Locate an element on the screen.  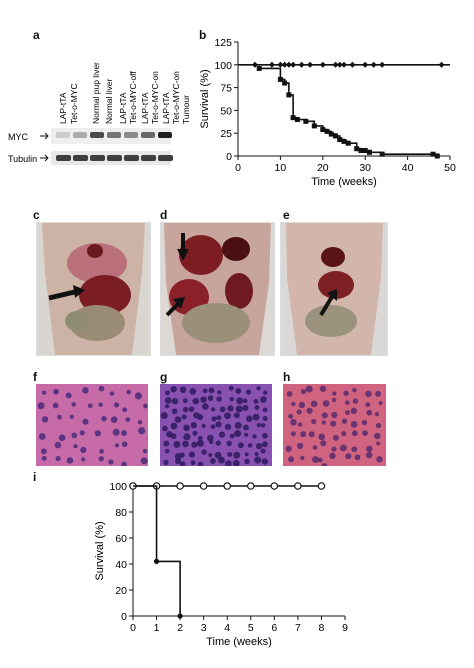
myc-arrow-icon is located at coordinates (44, 136).